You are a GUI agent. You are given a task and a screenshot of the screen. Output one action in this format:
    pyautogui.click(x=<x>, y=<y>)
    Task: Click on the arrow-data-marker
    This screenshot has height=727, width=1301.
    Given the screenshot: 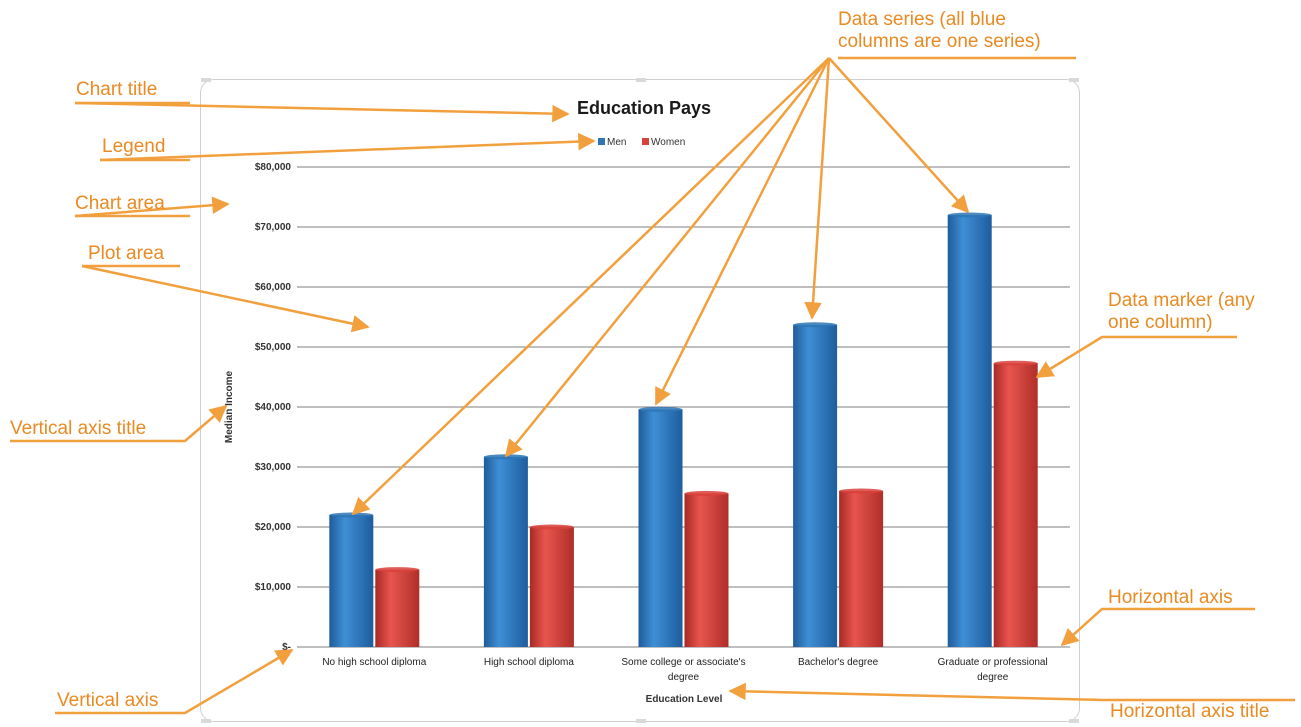 What is the action you would take?
    pyautogui.click(x=1136, y=357)
    